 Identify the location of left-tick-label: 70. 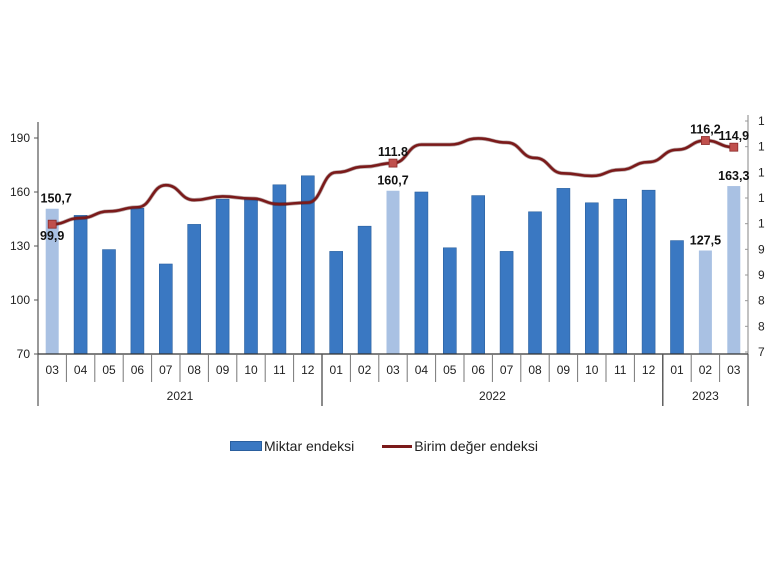
(24, 354).